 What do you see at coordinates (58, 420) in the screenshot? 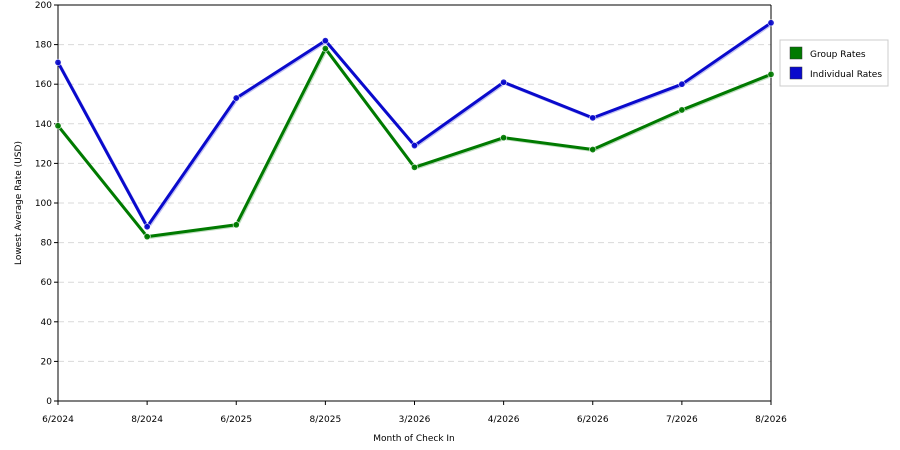
I see `x-tick-label: 6/2024` at bounding box center [58, 420].